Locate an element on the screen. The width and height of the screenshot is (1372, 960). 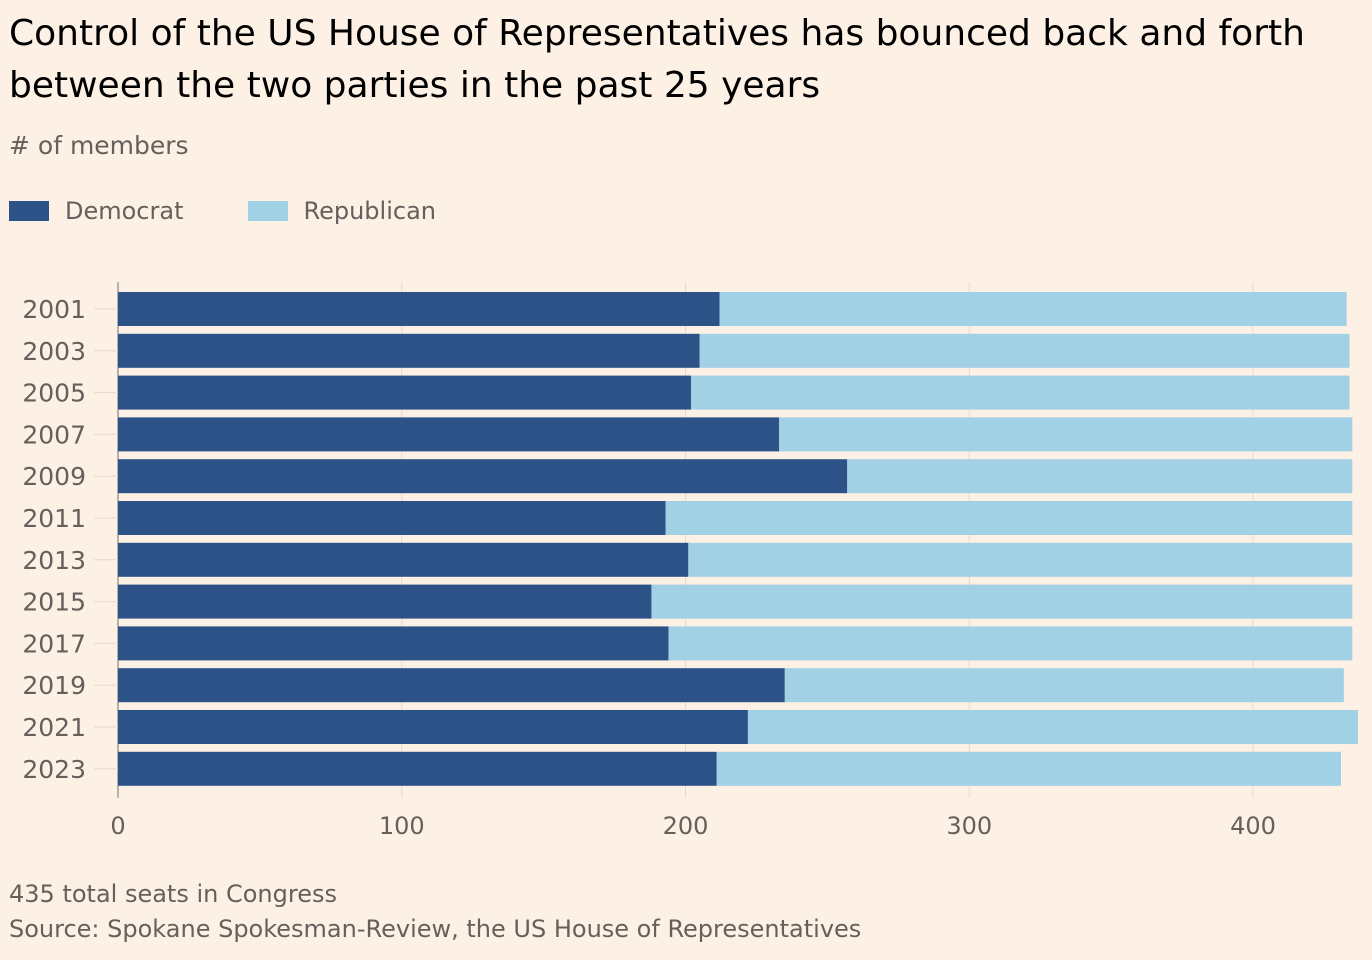
legend: Democrat Republican is located at coordinates (254, 211).